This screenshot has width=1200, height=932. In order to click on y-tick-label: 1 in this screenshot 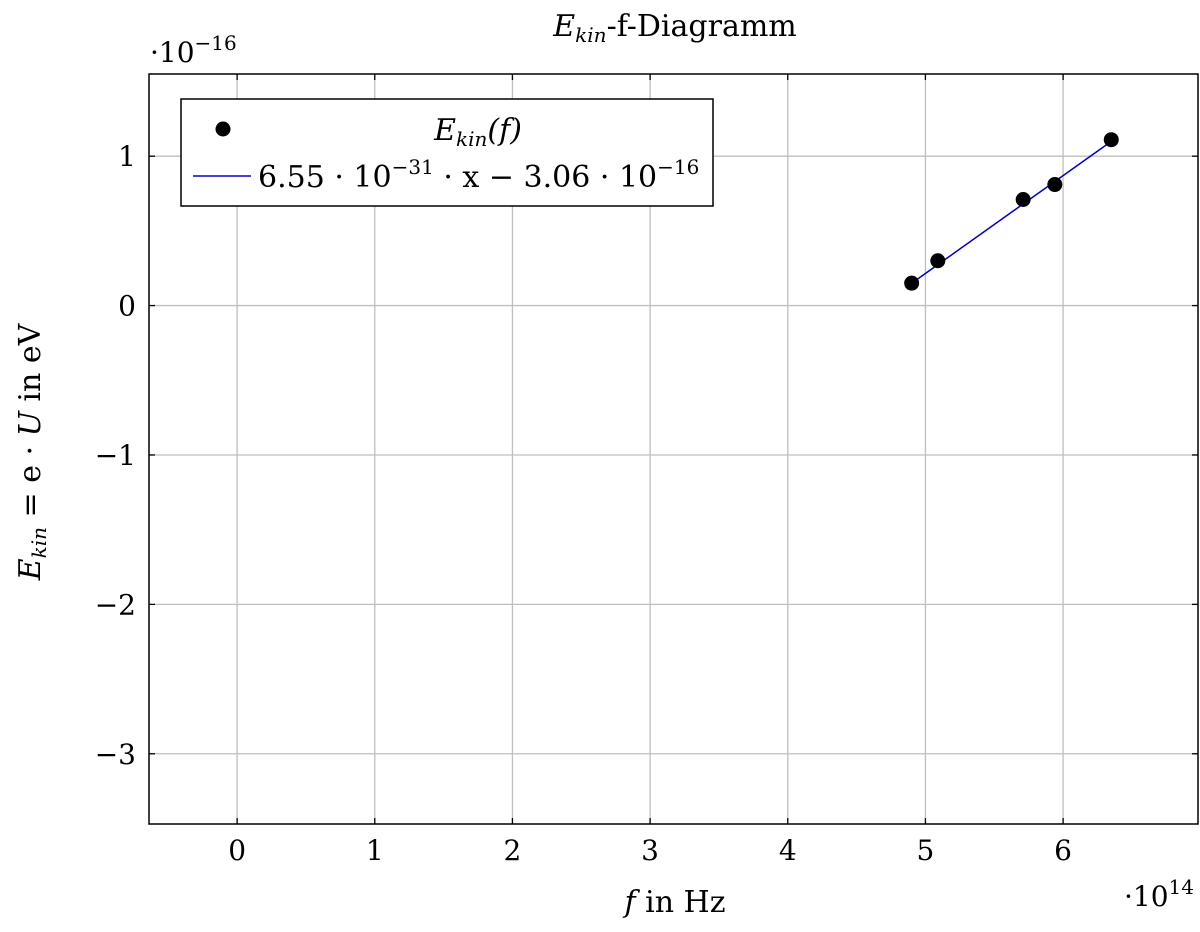, I will do `click(127, 156)`.